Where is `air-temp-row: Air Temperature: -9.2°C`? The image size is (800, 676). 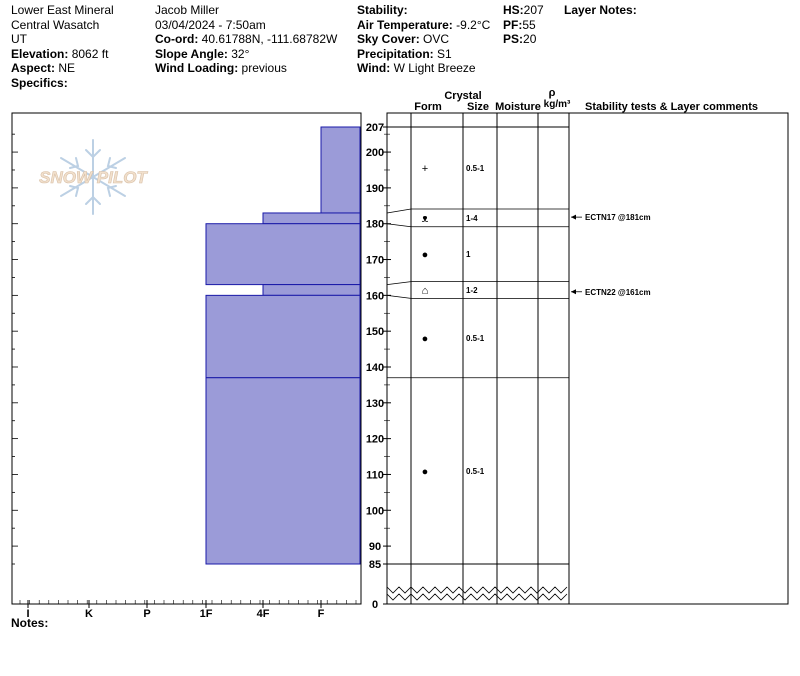
air-temp-row: Air Temperature: -9.2°C is located at coordinates (424, 24).